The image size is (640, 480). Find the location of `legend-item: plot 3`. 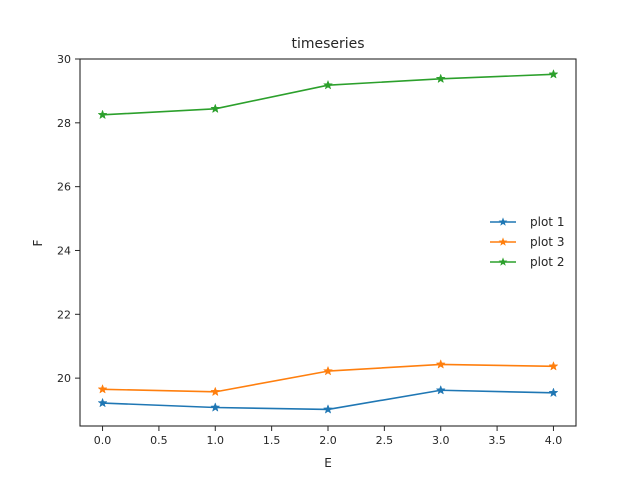

legend-item: plot 3 is located at coordinates (527, 242).